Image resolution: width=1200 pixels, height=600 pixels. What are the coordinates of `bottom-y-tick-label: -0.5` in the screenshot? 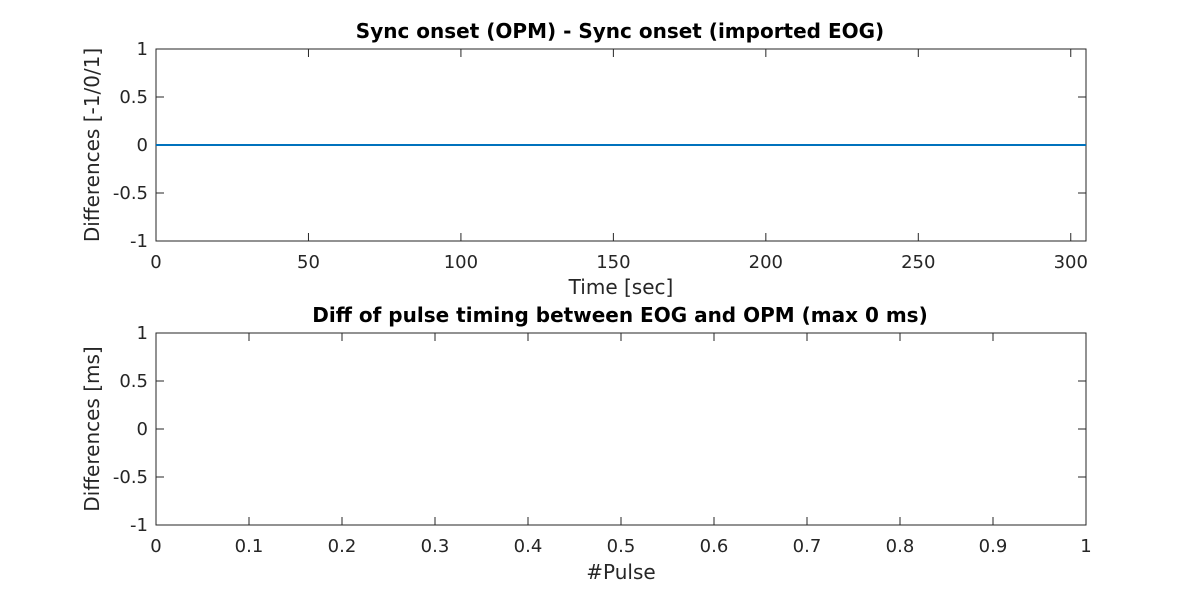 It's located at (130, 477).